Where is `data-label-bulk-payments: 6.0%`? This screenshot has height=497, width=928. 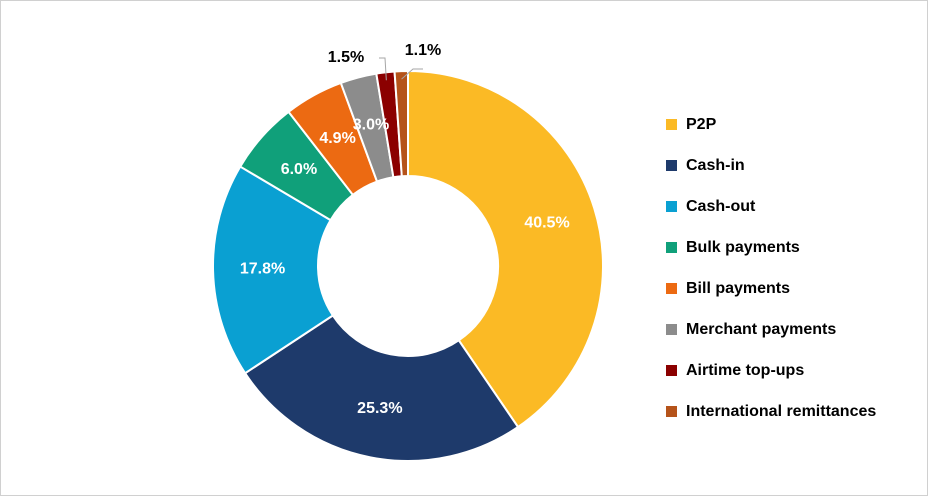
data-label-bulk-payments: 6.0% is located at coordinates (299, 169).